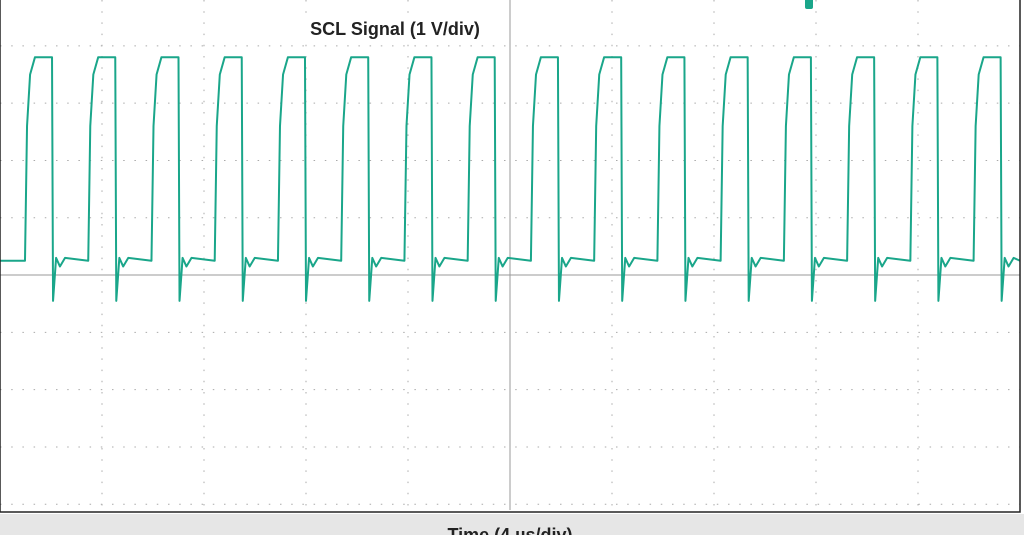 The image size is (1024, 535). I want to click on chart-title: SCL Signal (1 V/div), so click(395, 29).